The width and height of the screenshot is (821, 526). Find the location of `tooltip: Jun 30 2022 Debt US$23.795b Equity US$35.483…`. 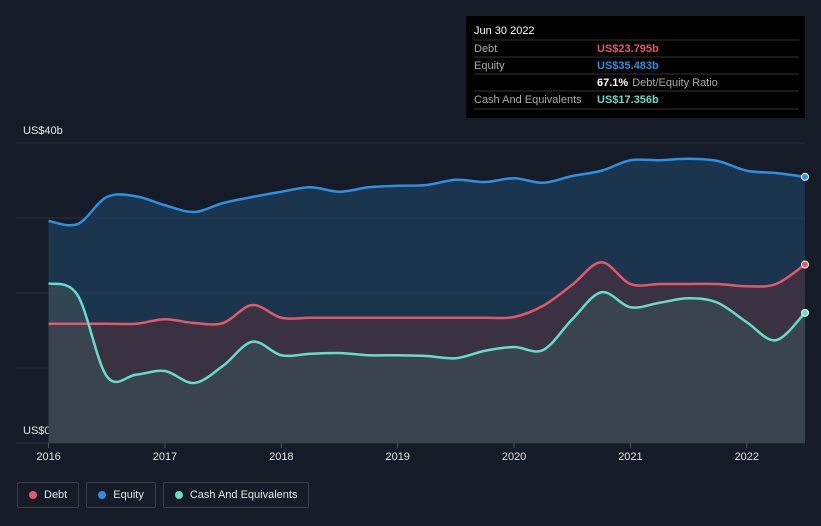

tooltip: Jun 30 2022 Debt US$23.795b Equity US$35.483… is located at coordinates (635, 67).